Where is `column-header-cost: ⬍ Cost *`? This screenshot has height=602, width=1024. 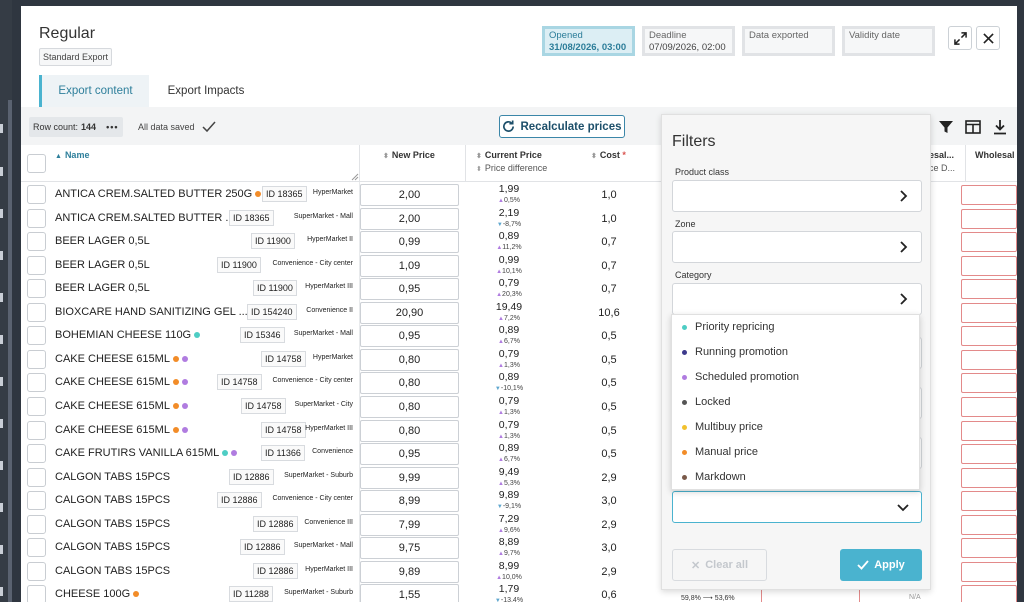
column-header-cost: ⬍ Cost * is located at coordinates (608, 155).